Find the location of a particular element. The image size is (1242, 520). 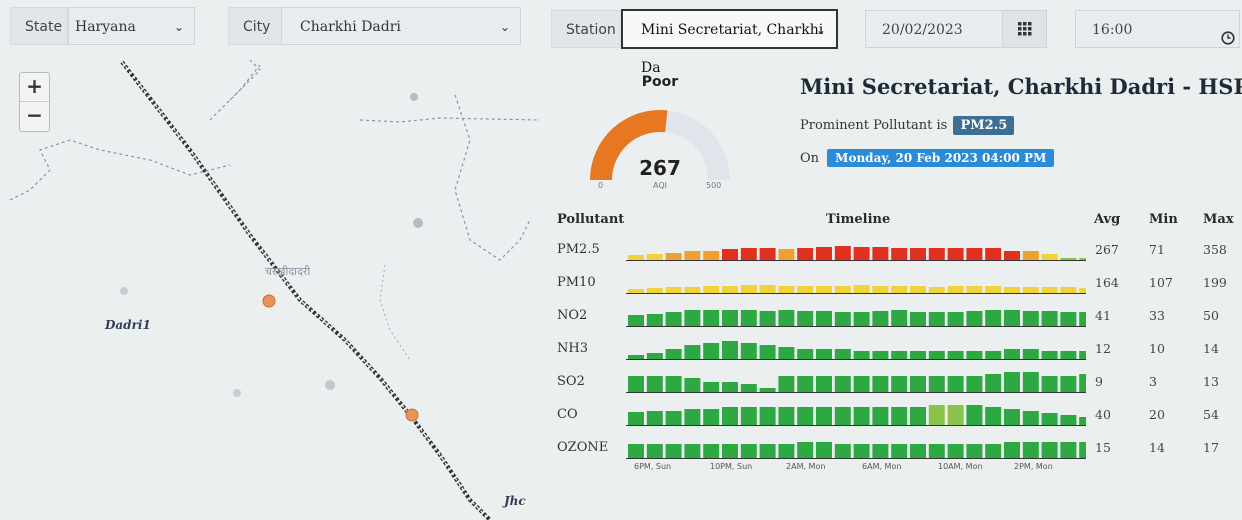

time-input: 16:00 is located at coordinates (1157, 29).